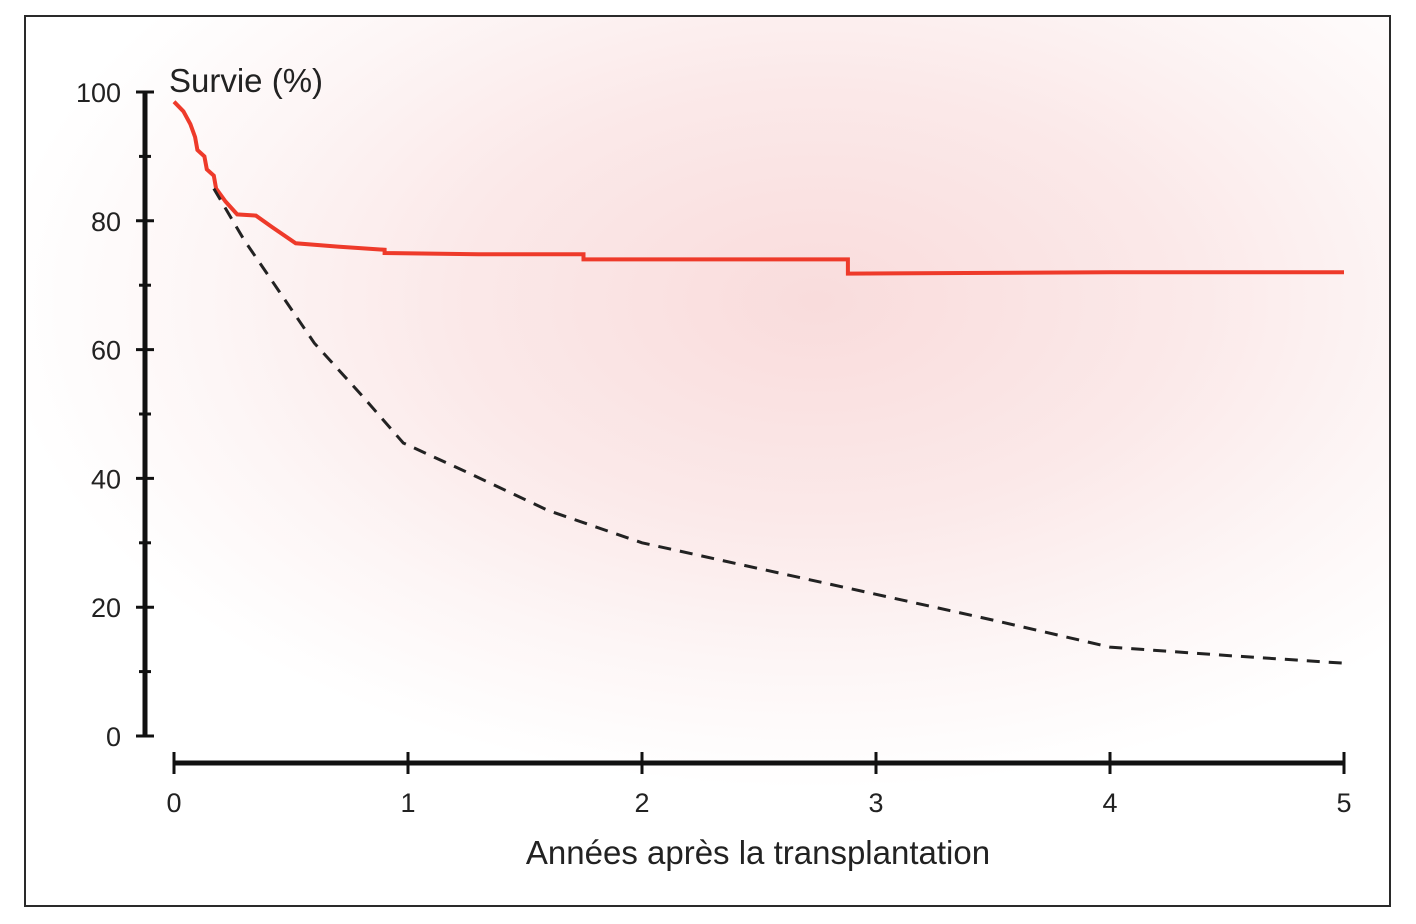 The height and width of the screenshot is (924, 1416). I want to click on y-tick-label: 40, so click(106, 479).